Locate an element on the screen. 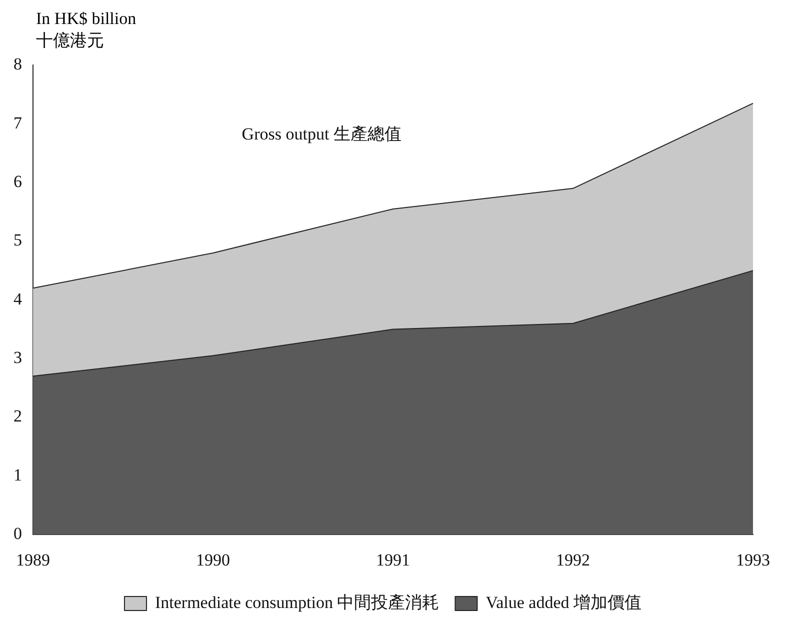 This screenshot has height=639, width=789. y-axis-title: In HK$ billion 十億港元 is located at coordinates (87, 30).